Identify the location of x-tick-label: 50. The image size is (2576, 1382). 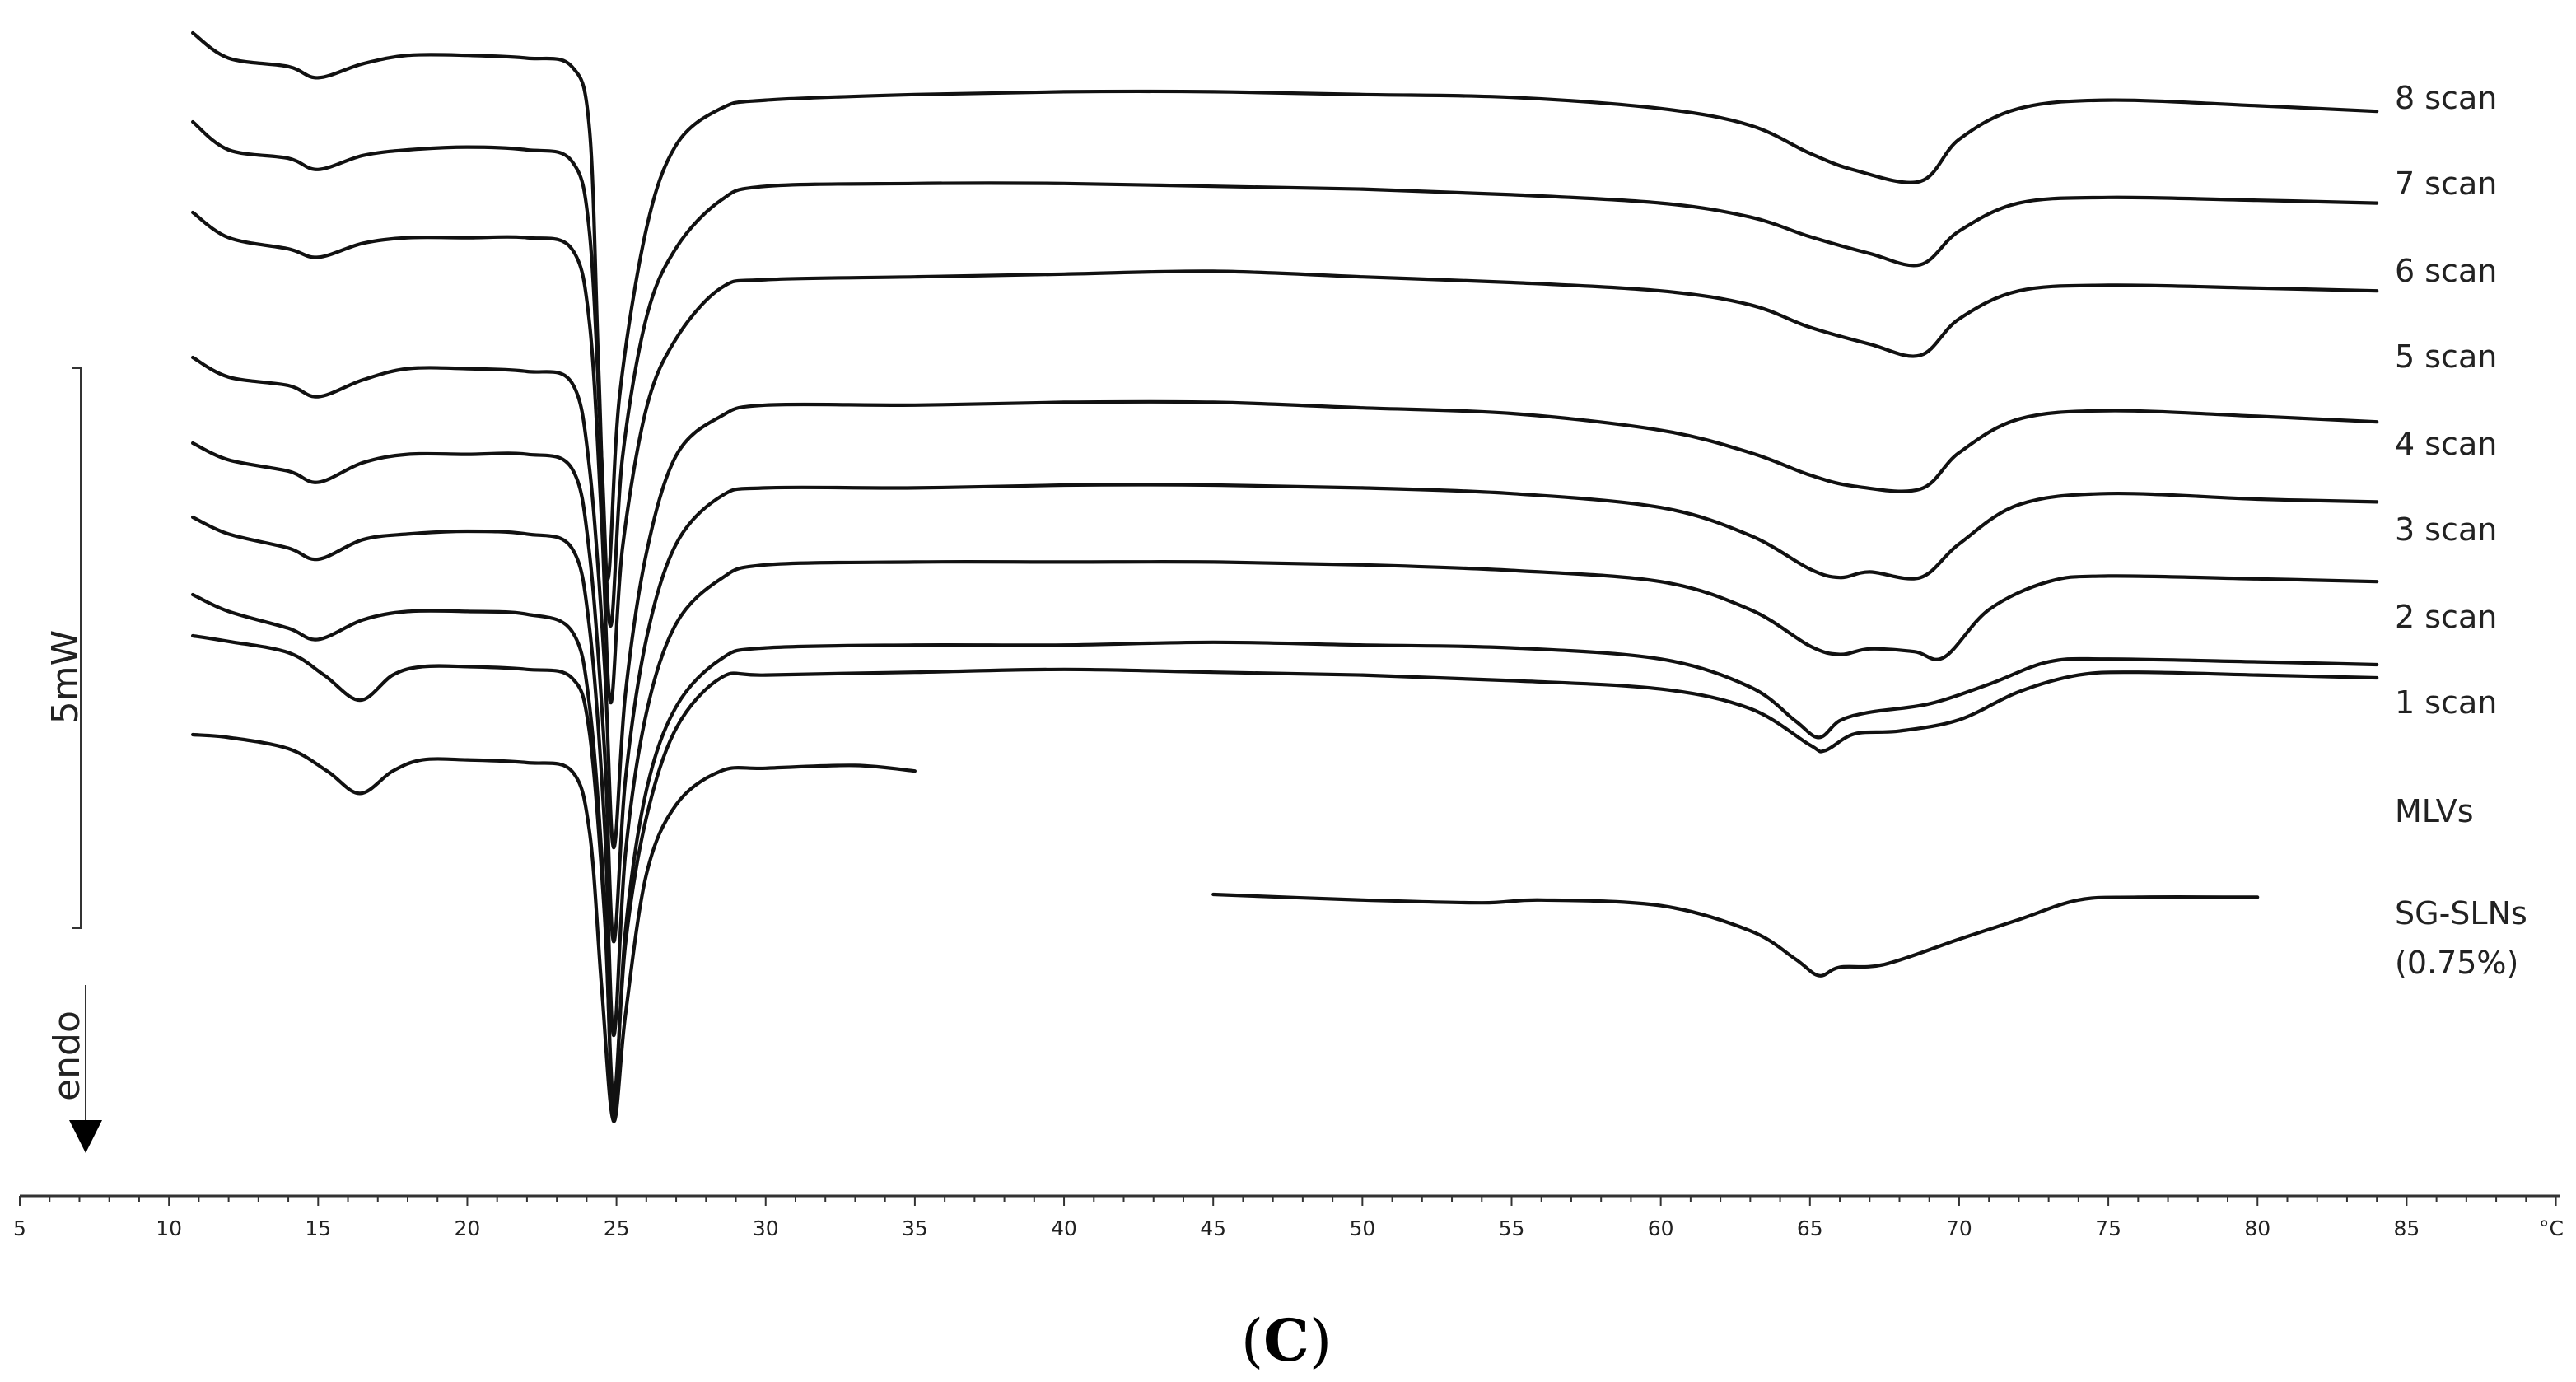
(1362, 1228).